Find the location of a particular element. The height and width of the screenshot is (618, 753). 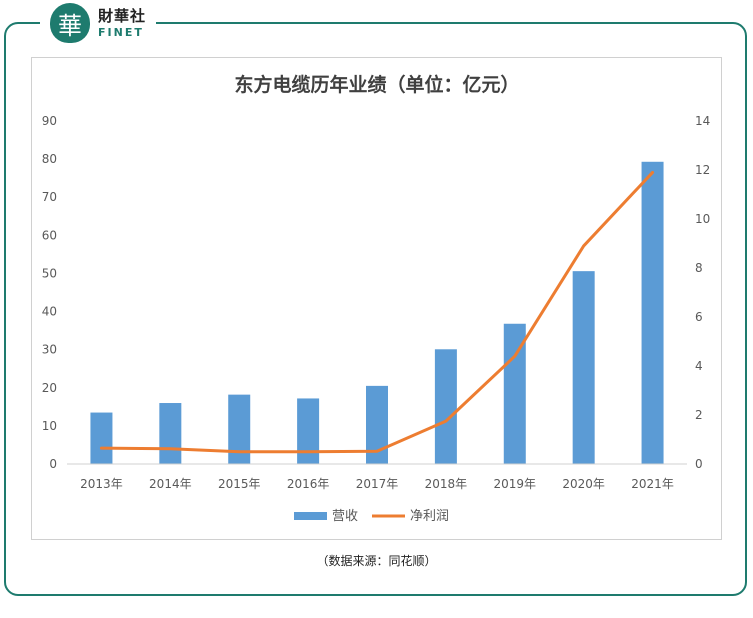

left-axis-ticks: 0 10 20 30 40 50 60 70 80 90 is located at coordinates (49, 292).